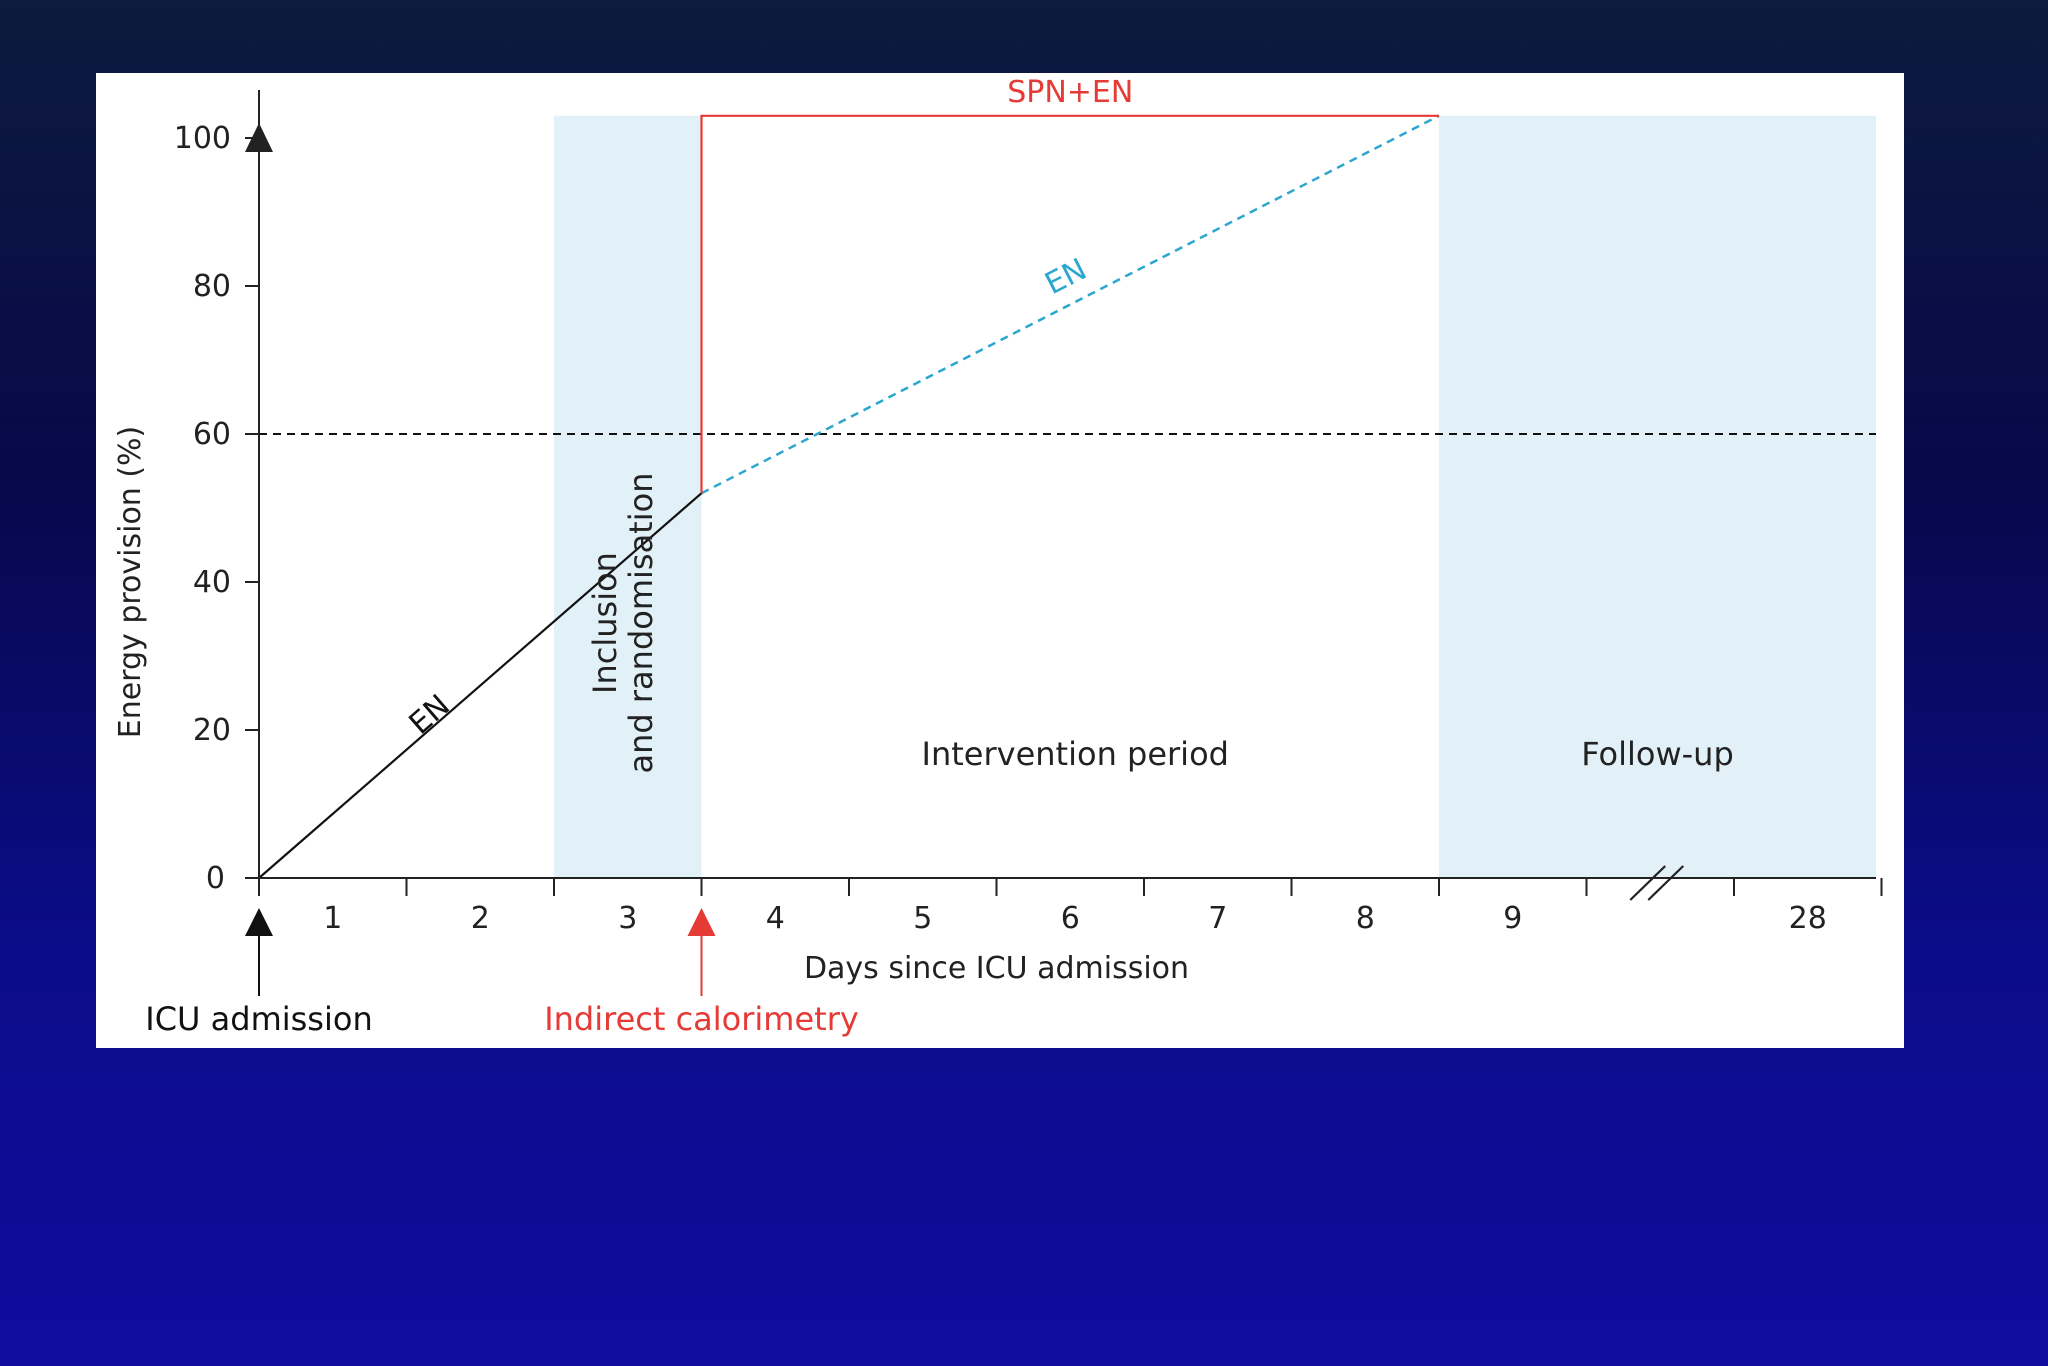 The image size is (2048, 1366). What do you see at coordinates (922, 918) in the screenshot?
I see `x-tick-label-5: 5` at bounding box center [922, 918].